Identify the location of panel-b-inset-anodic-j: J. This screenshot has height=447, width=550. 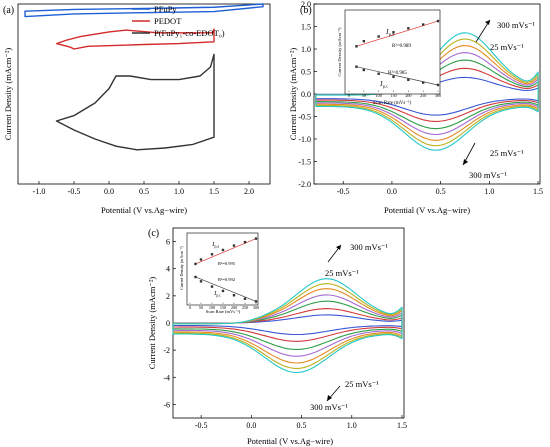
(387, 32).